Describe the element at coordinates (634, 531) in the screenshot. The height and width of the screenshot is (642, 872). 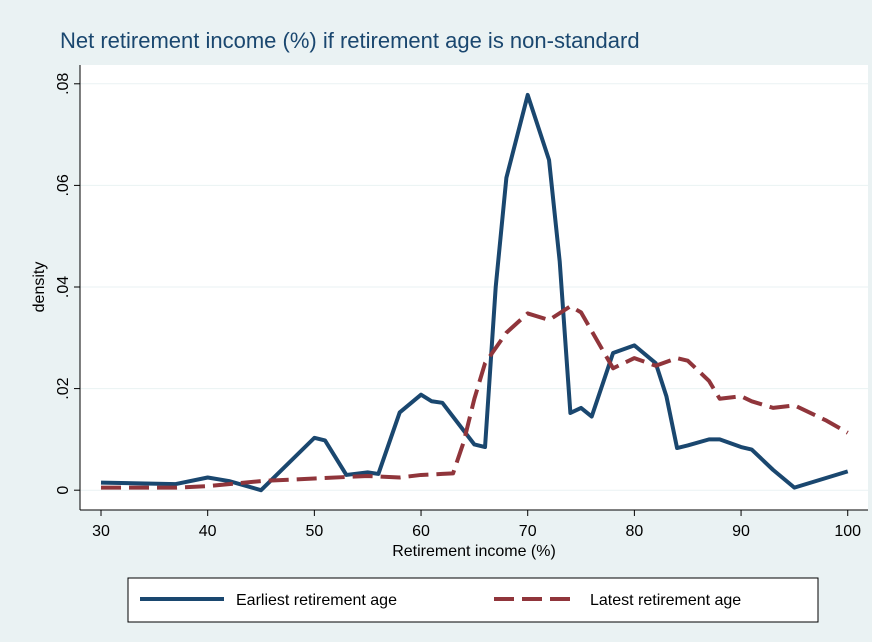
I see `x-tick-label: 80` at that location.